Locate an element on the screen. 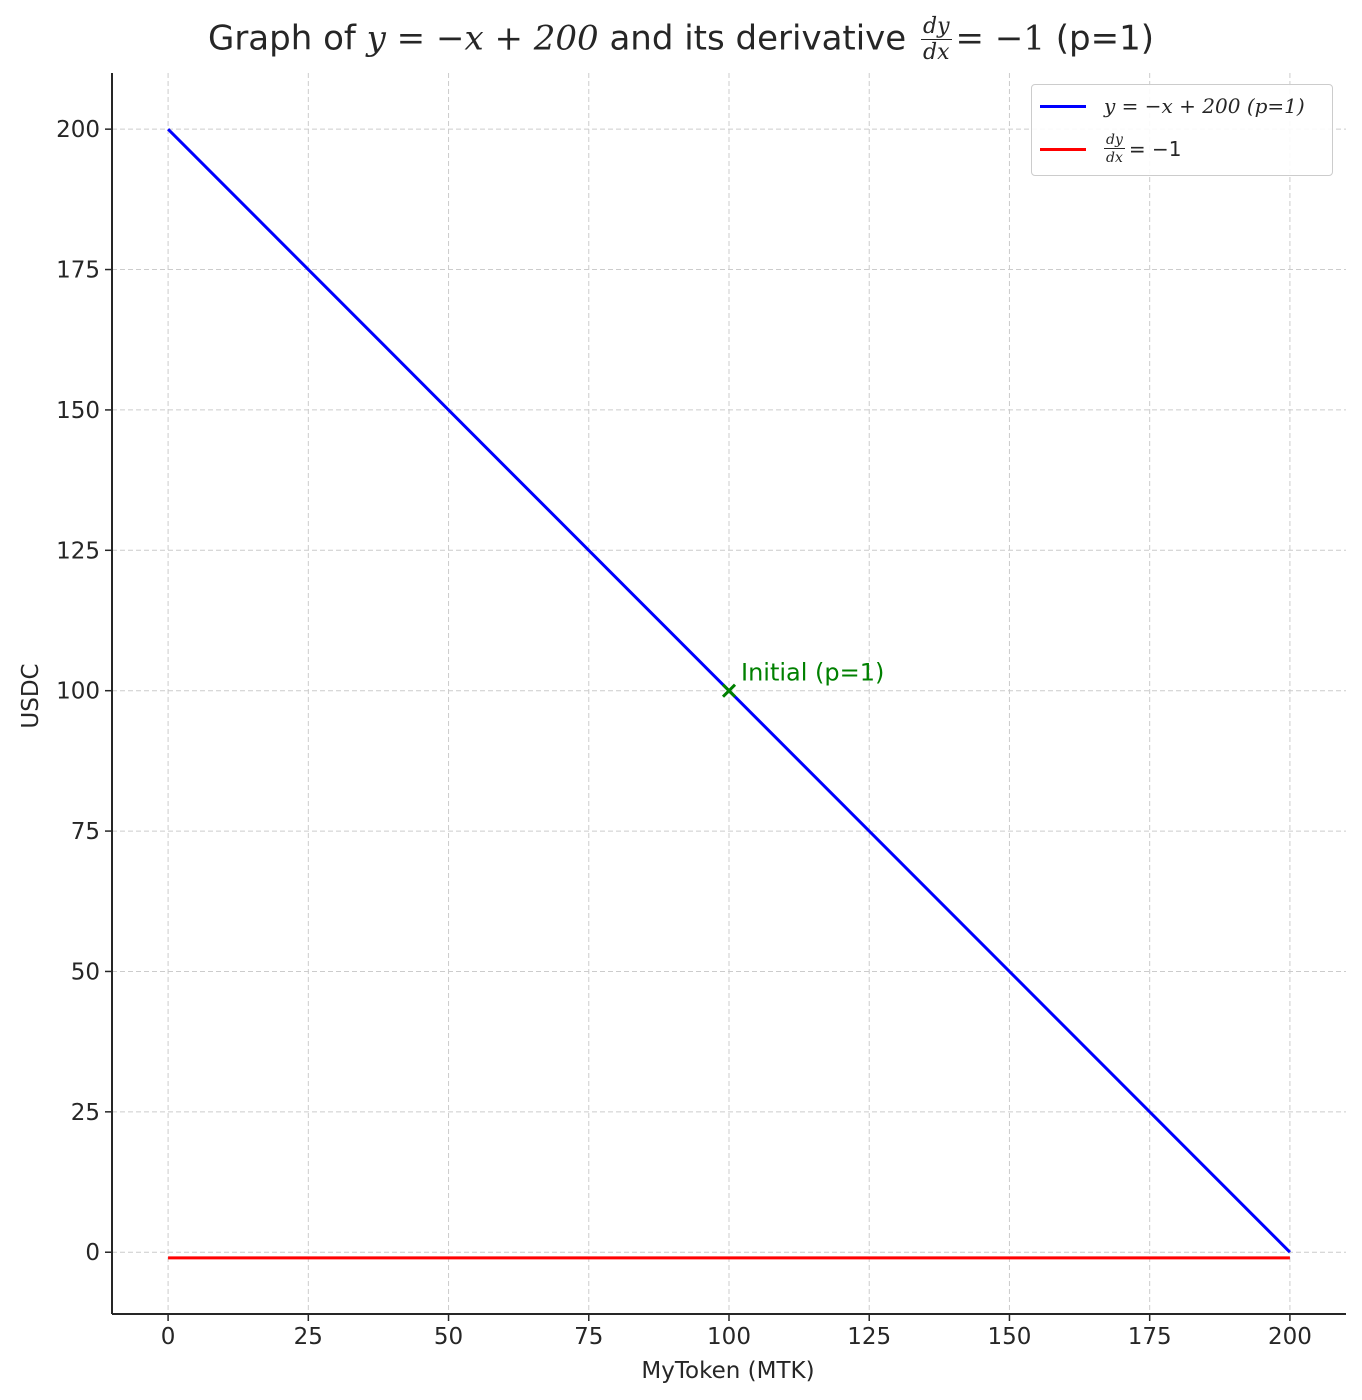 The width and height of the screenshot is (1362, 1400). y-tick-label: 175 is located at coordinates (78, 271).